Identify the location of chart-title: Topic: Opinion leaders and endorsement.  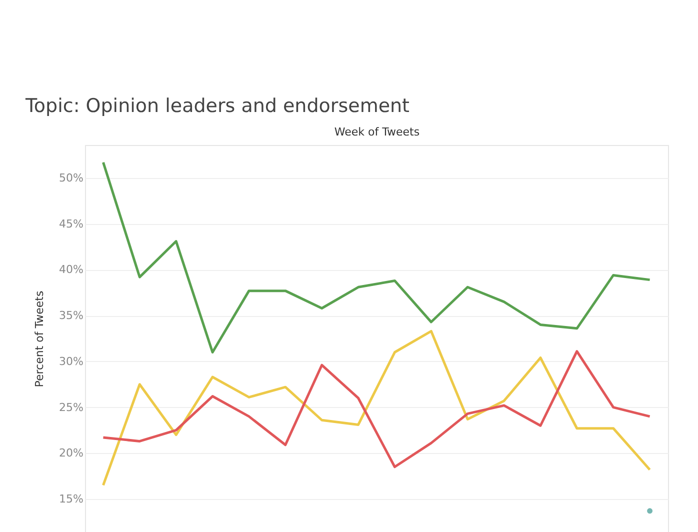
(217, 106).